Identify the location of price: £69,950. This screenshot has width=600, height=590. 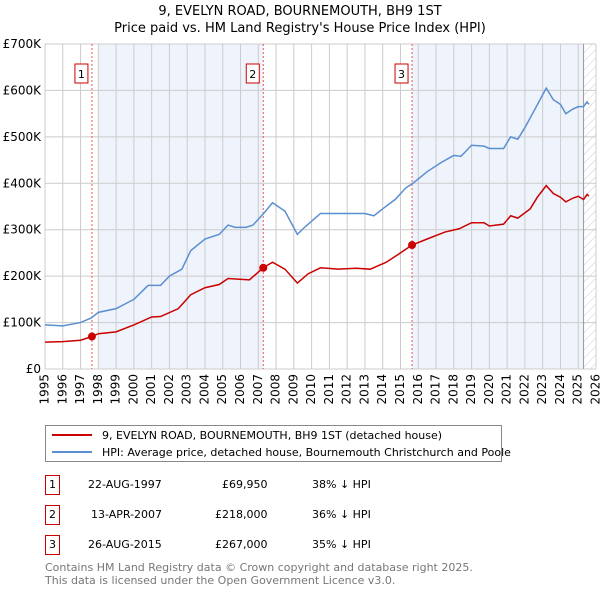
(245, 484).